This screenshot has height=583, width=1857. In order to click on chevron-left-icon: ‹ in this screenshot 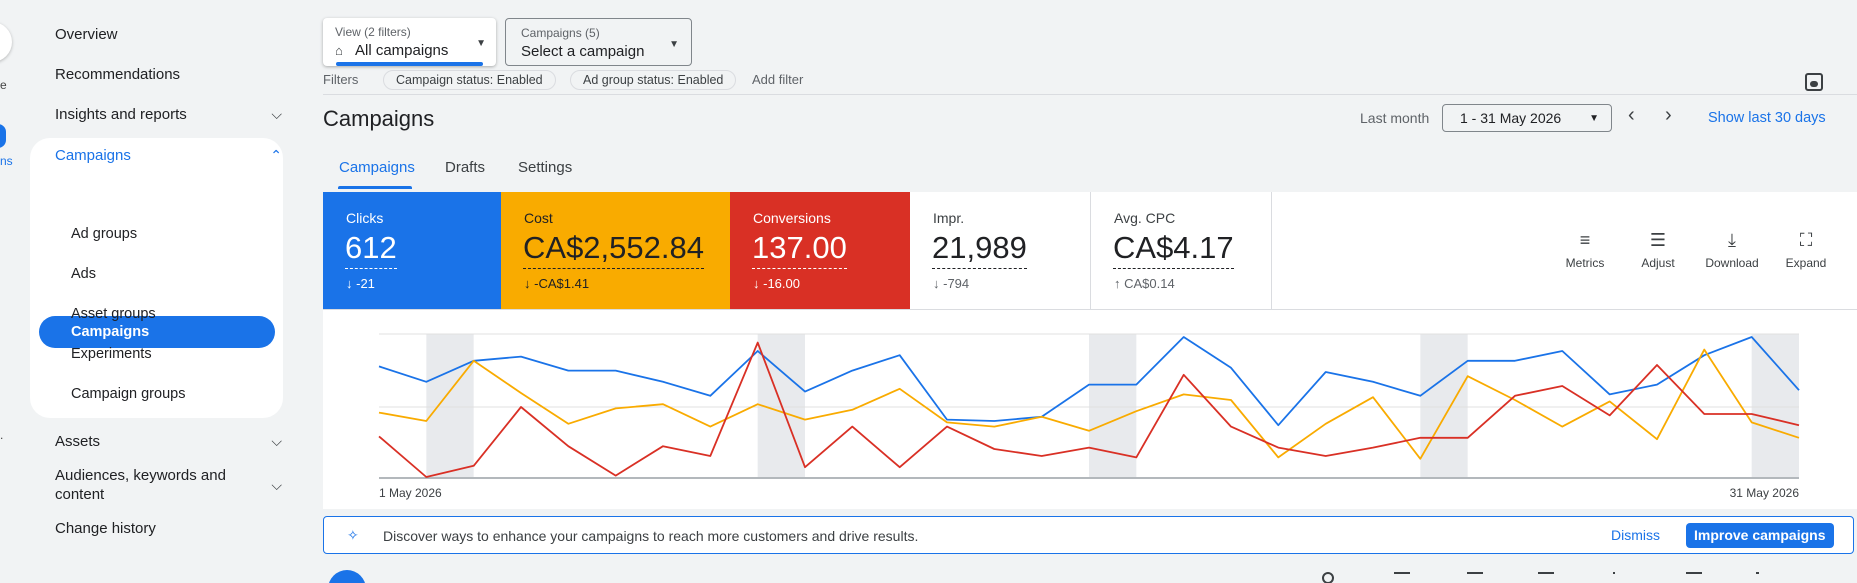, I will do `click(1631, 115)`.